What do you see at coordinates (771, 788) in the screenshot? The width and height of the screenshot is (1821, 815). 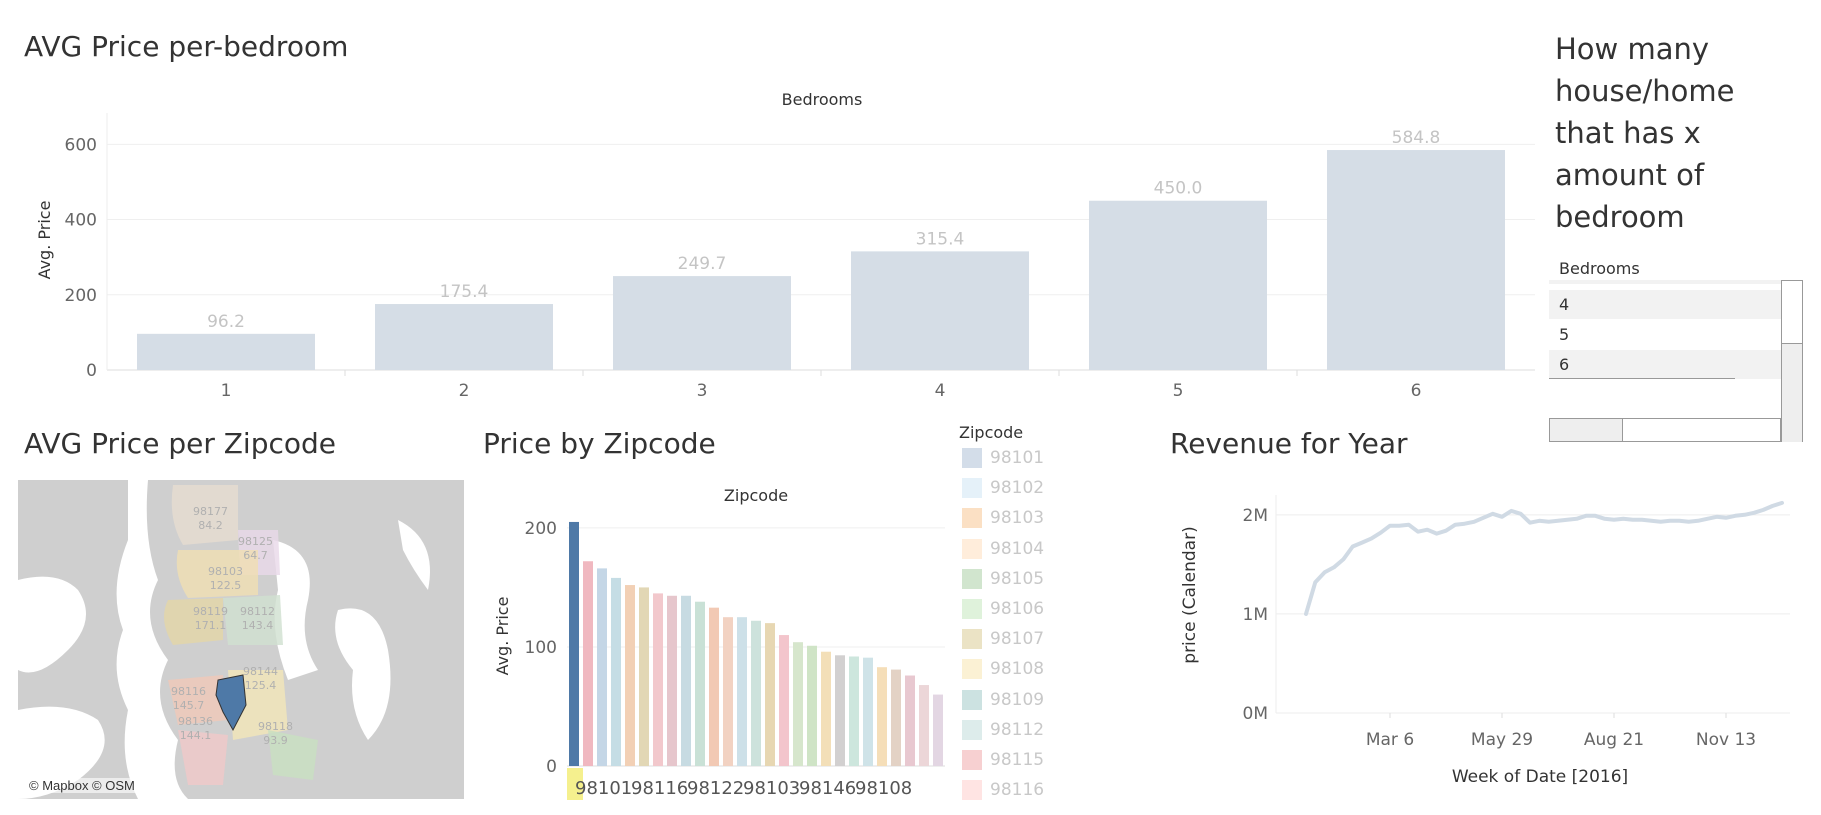 I see `zipcode-x-tick: 98103` at bounding box center [771, 788].